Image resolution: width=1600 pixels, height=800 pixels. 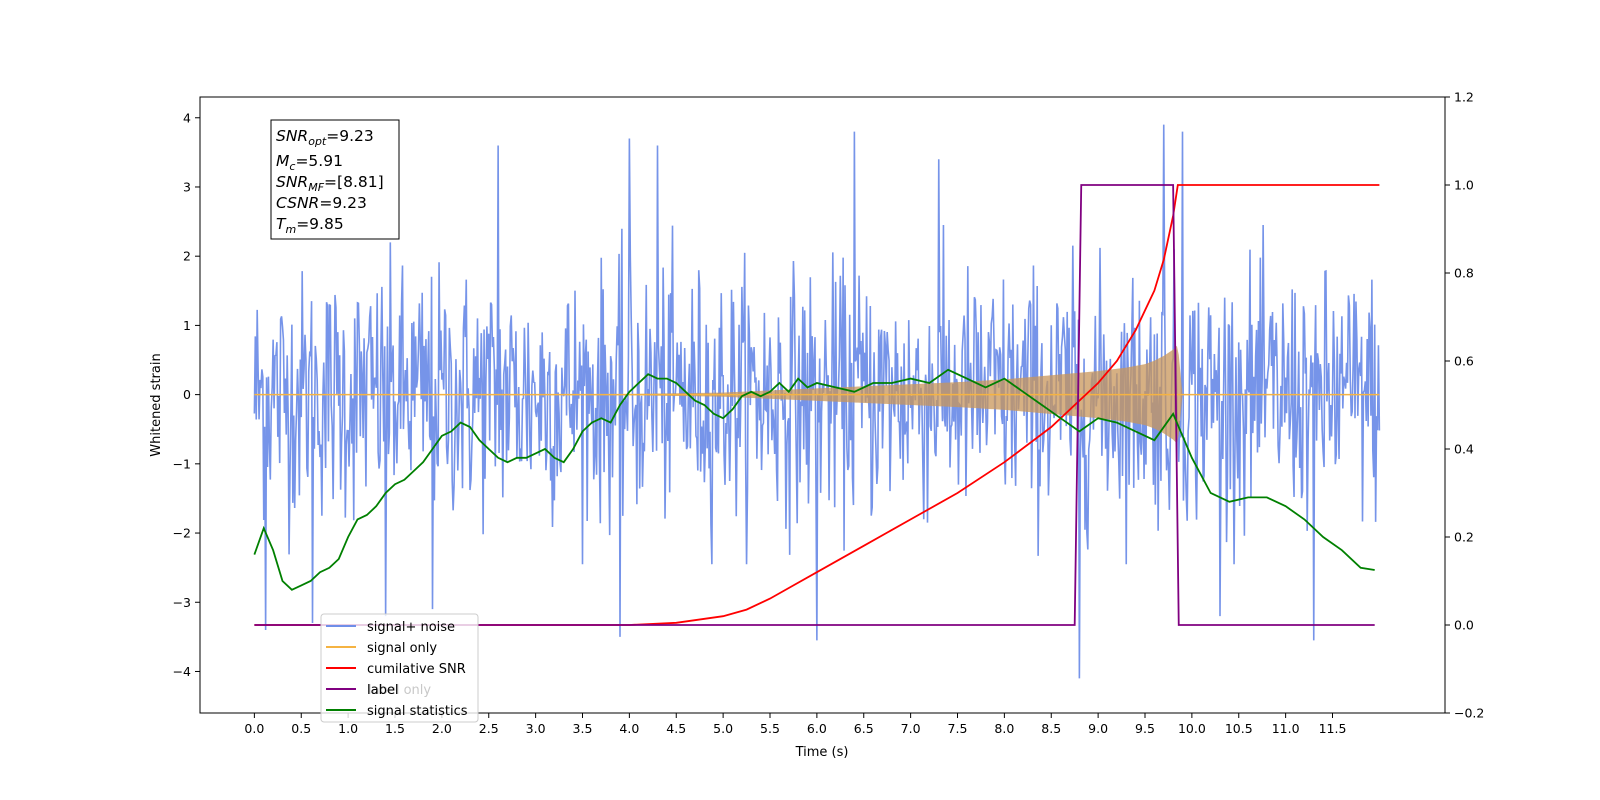 I want to click on annotation-line-snr-opt: SNRopt=9.23, so click(x=325, y=137).